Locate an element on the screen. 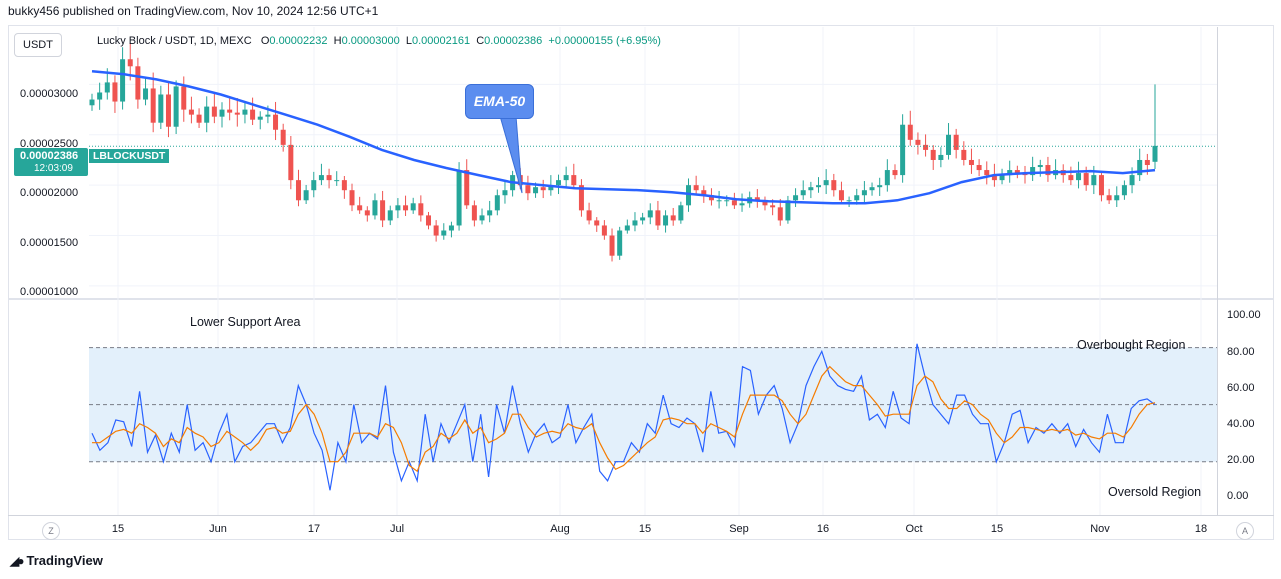  legend-symbol: Lucky Block / USDT, 1D, MEXC is located at coordinates (174, 41).